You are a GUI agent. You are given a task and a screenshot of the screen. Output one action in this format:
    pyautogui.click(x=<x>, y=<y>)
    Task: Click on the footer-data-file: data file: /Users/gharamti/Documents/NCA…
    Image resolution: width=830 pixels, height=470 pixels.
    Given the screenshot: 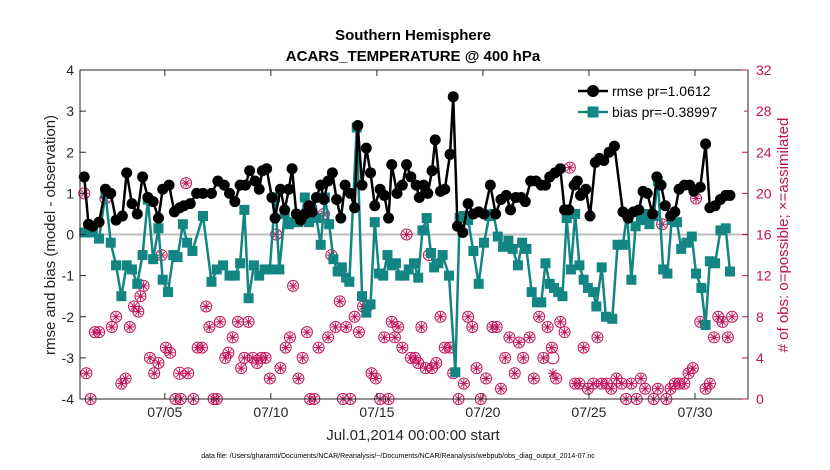 What is the action you would take?
    pyautogui.click(x=398, y=456)
    